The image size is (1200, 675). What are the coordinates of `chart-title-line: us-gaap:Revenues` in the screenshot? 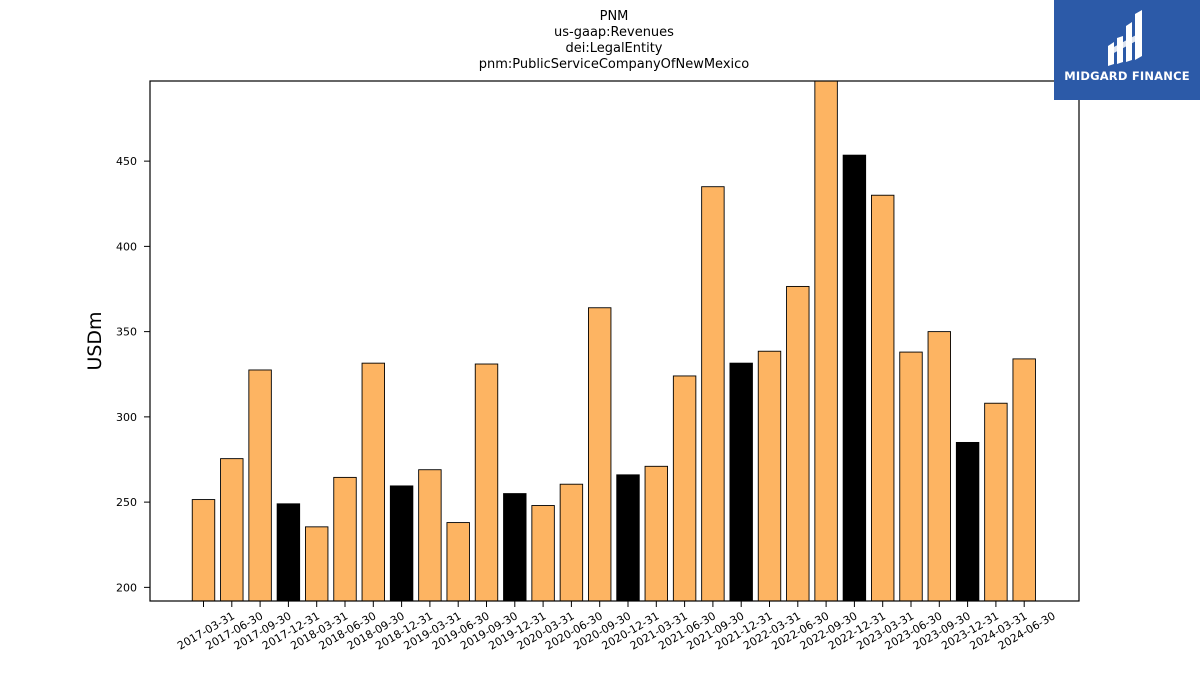 It's located at (614, 32).